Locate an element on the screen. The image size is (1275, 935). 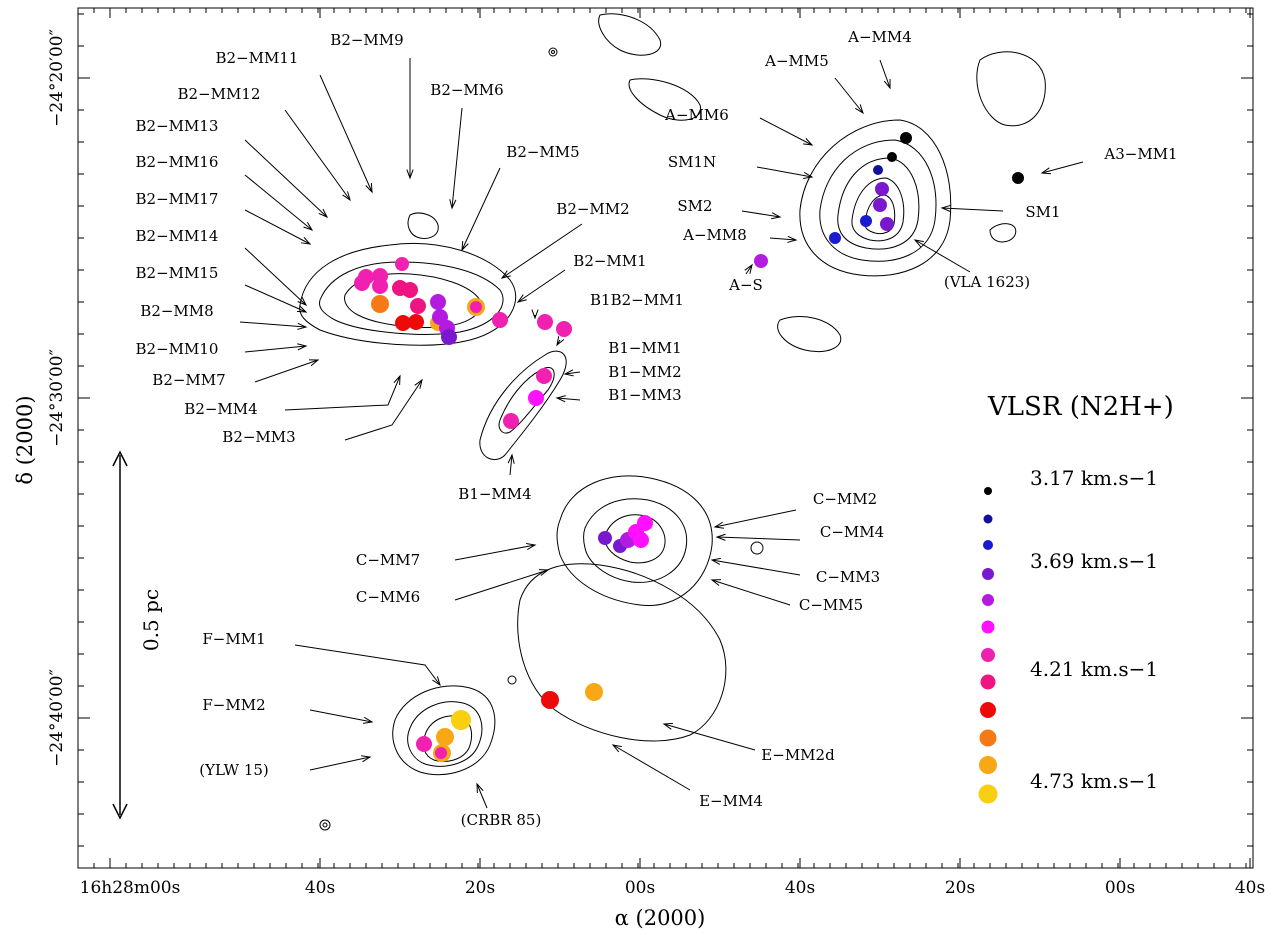
x-tick-label: 40s is located at coordinates (320, 888).